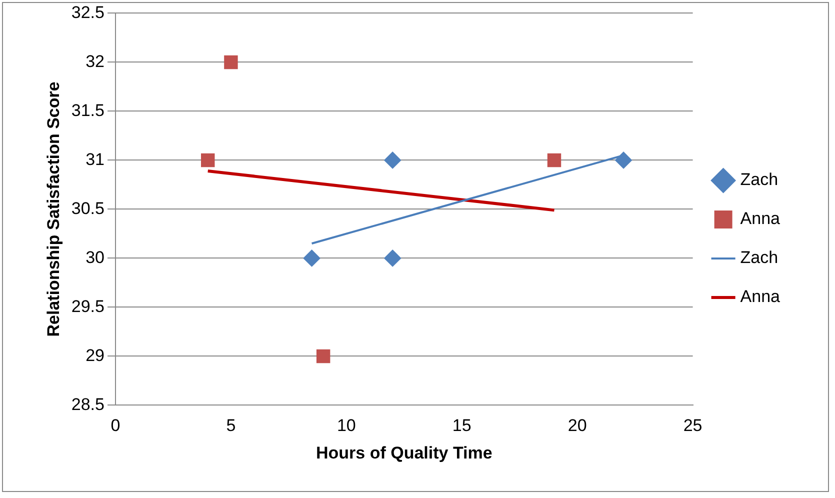 This screenshot has height=498, width=835. Describe the element at coordinates (404, 452) in the screenshot. I see `x-axis-title: Hours of Quality Time` at that location.